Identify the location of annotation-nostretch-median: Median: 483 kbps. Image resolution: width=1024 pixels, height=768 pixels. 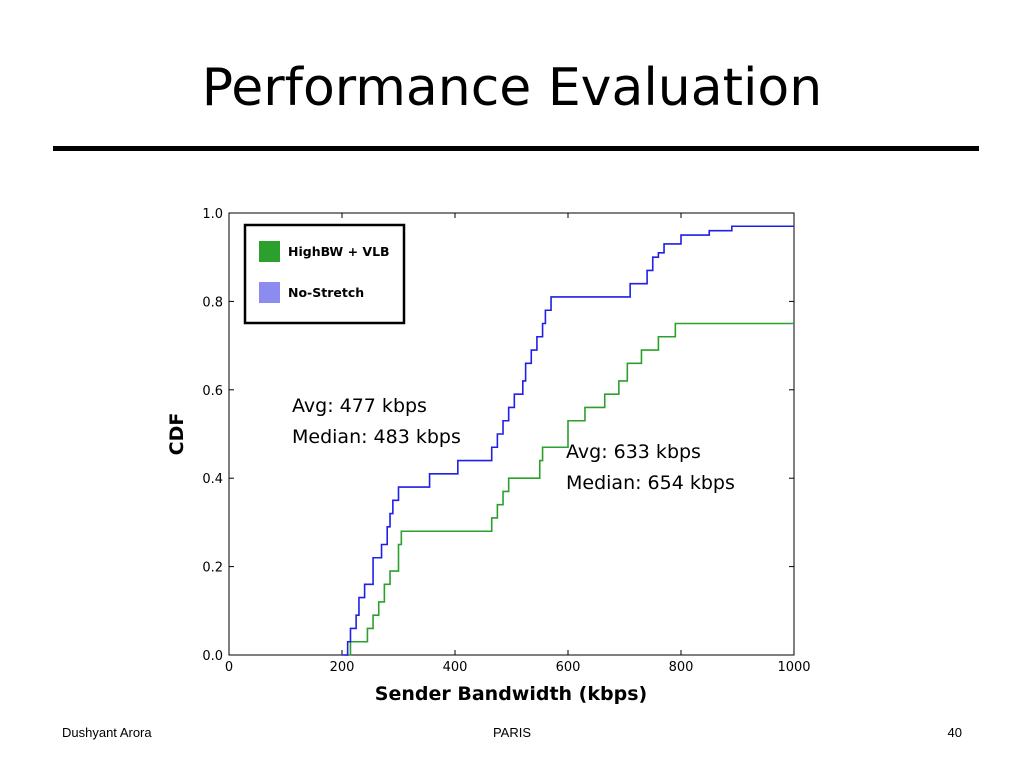
(376, 437).